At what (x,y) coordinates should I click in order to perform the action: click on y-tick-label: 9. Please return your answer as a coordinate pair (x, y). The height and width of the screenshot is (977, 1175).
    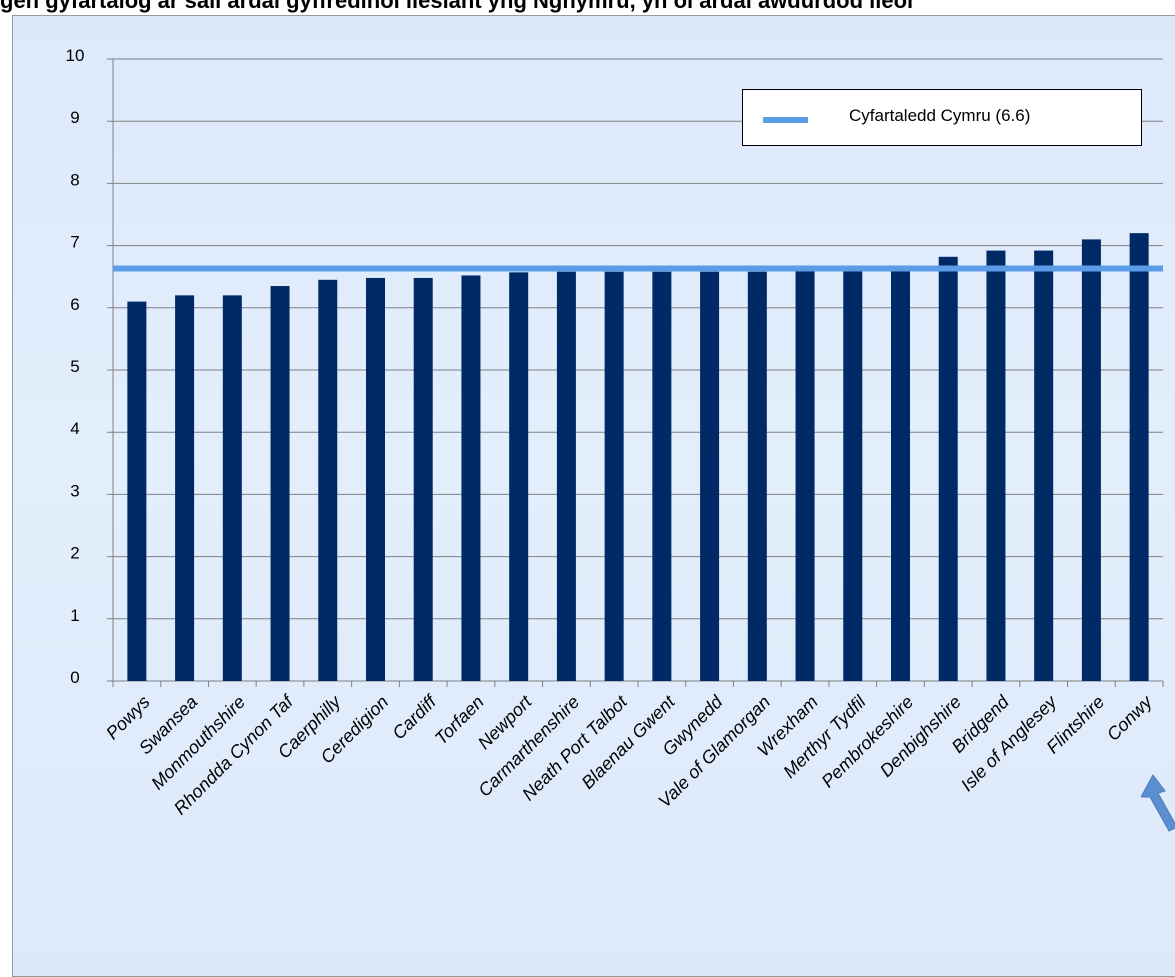
    Looking at the image, I should click on (74, 117).